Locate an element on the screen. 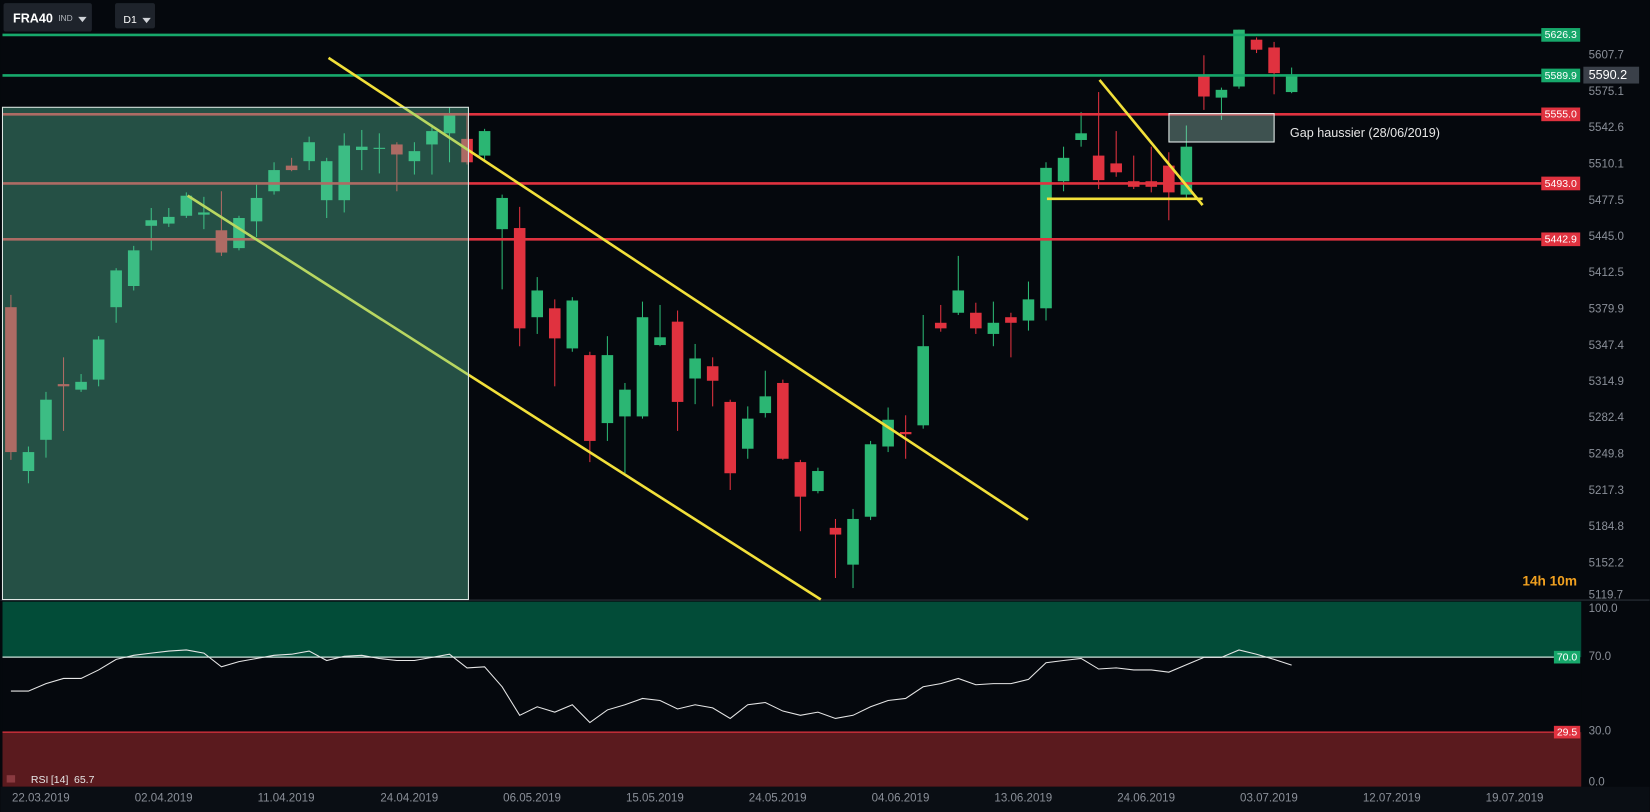 The height and width of the screenshot is (812, 1650). rsi-params: [14] is located at coordinates (60, 780).